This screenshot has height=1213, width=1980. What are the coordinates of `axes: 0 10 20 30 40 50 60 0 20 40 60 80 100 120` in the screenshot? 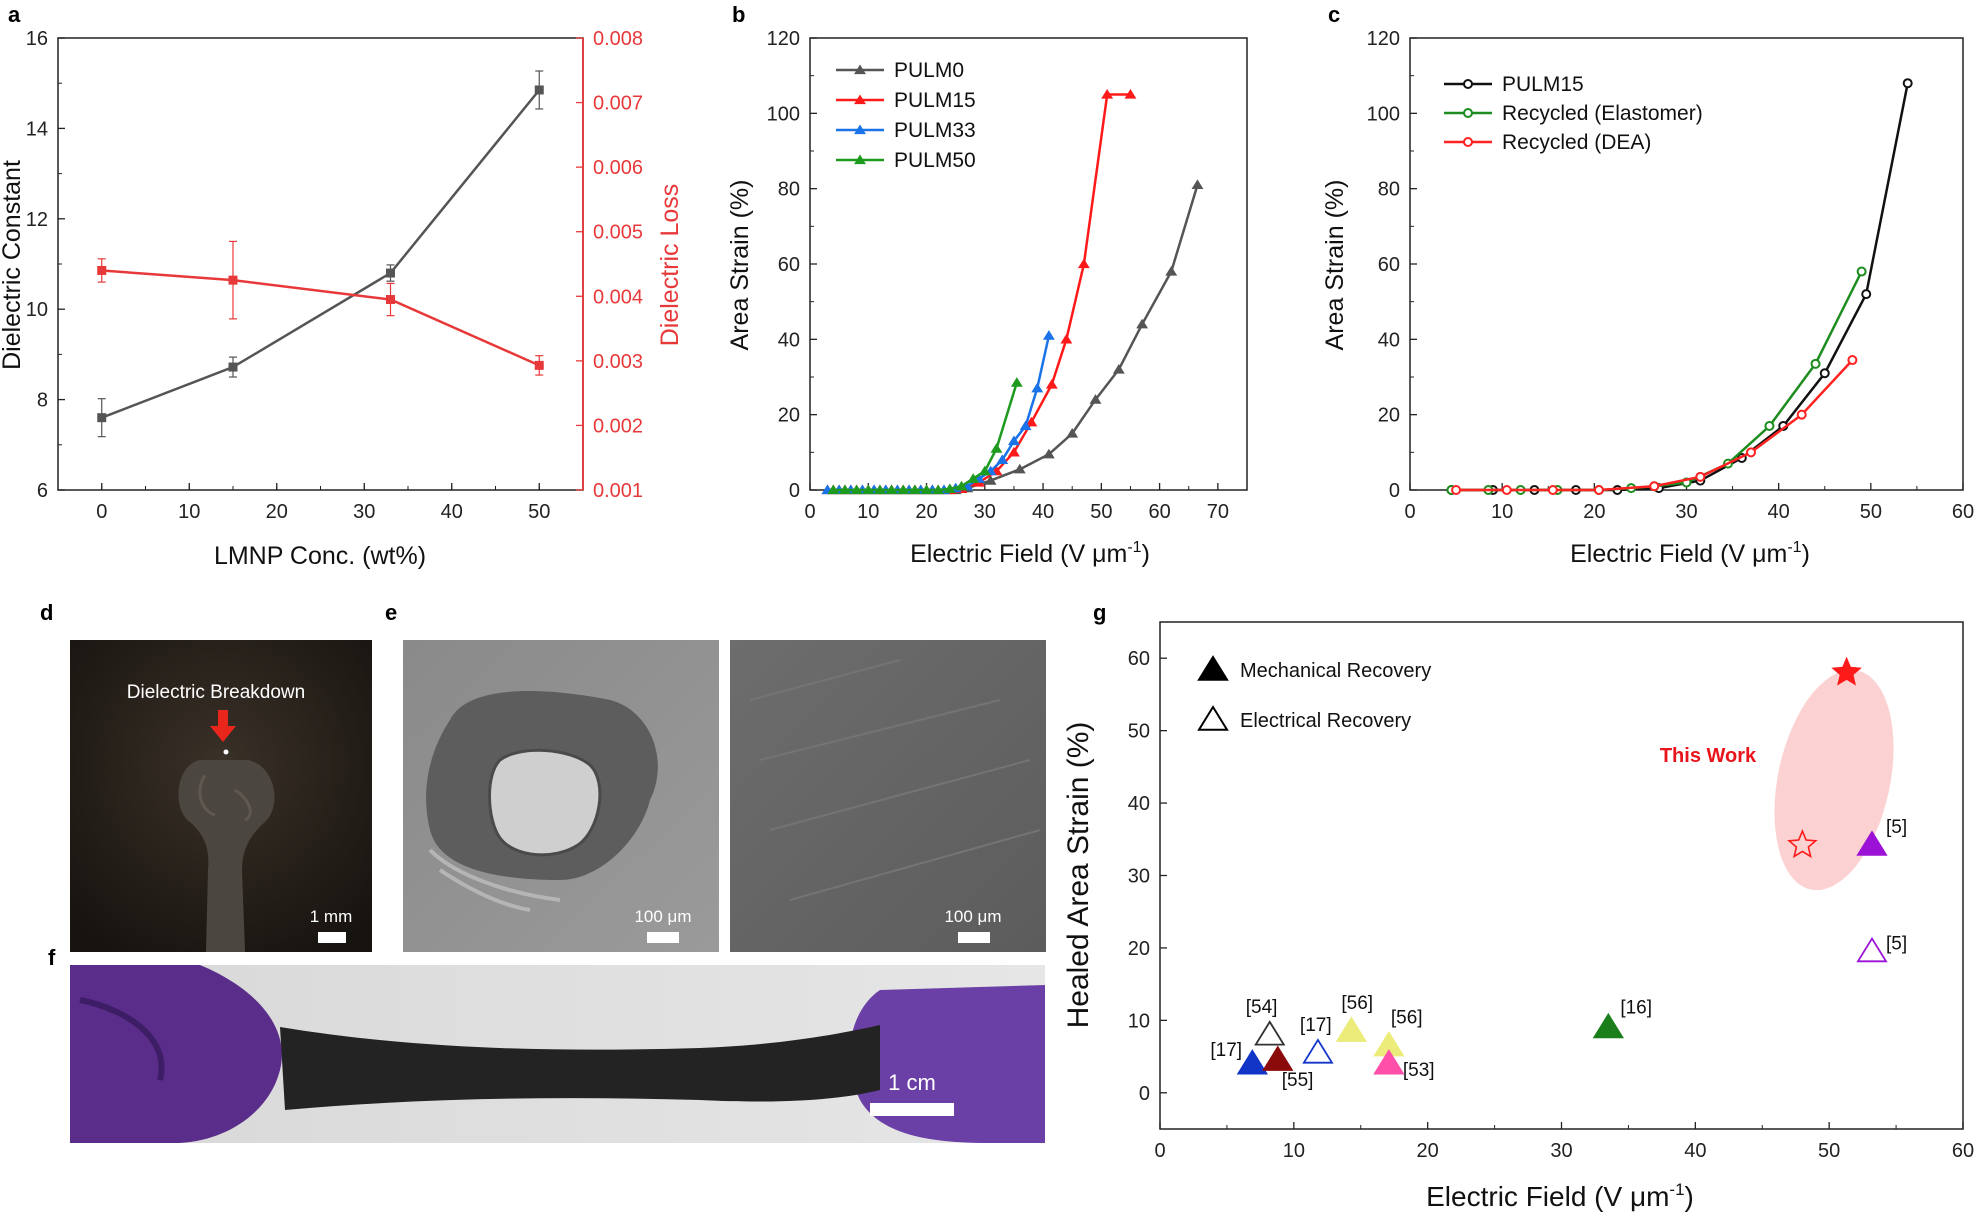 It's located at (1671, 275).